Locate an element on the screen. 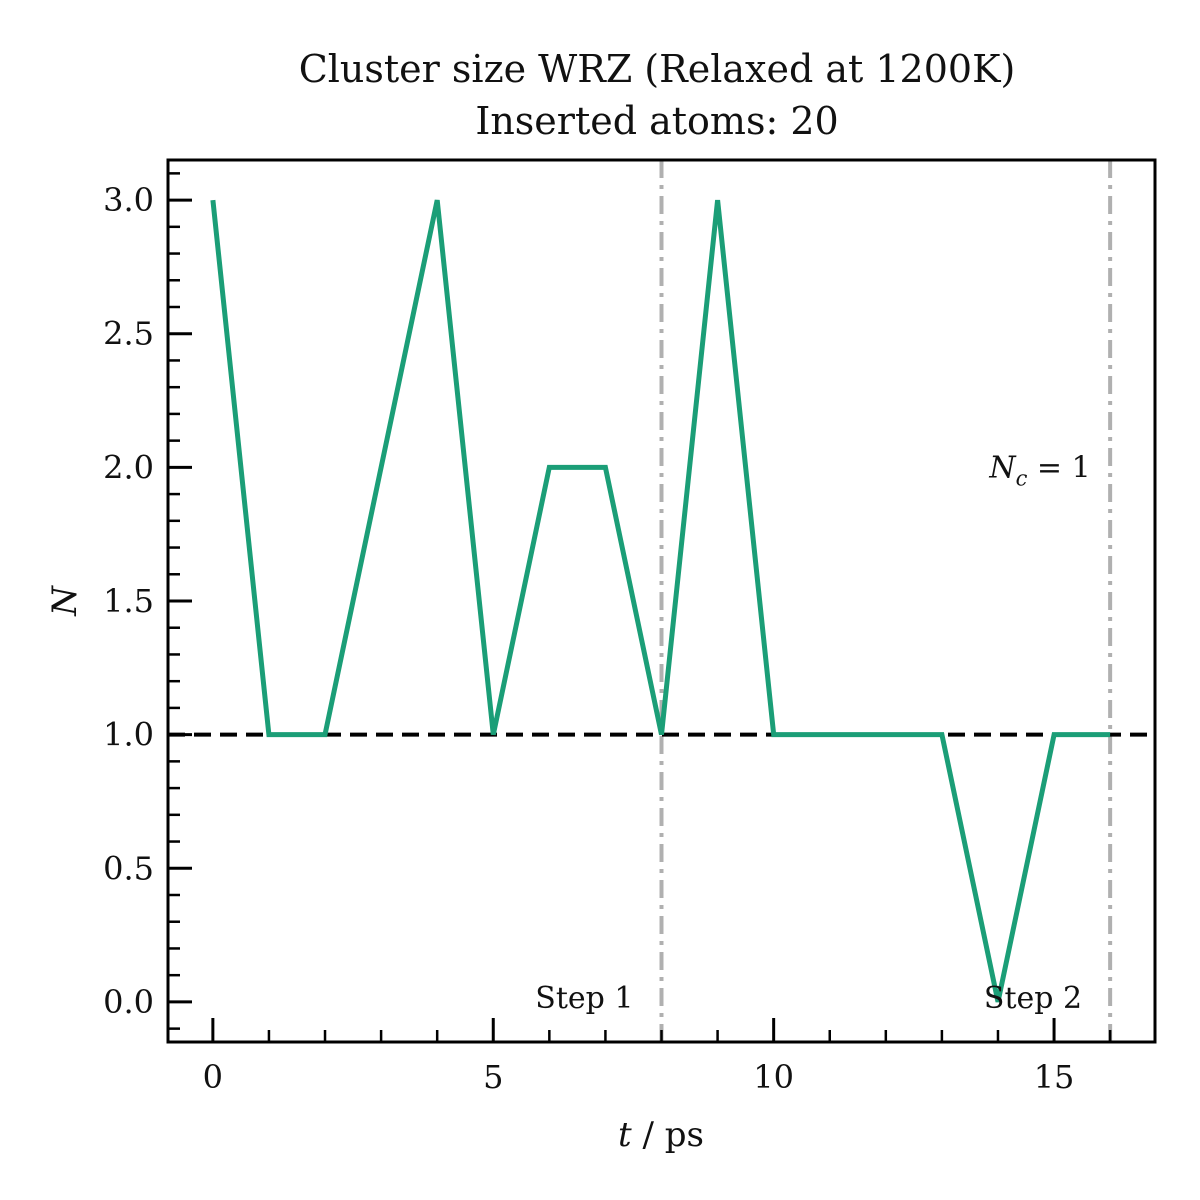 This screenshot has width=1200, height=1200. x-tick-label: 5 is located at coordinates (493, 1077).